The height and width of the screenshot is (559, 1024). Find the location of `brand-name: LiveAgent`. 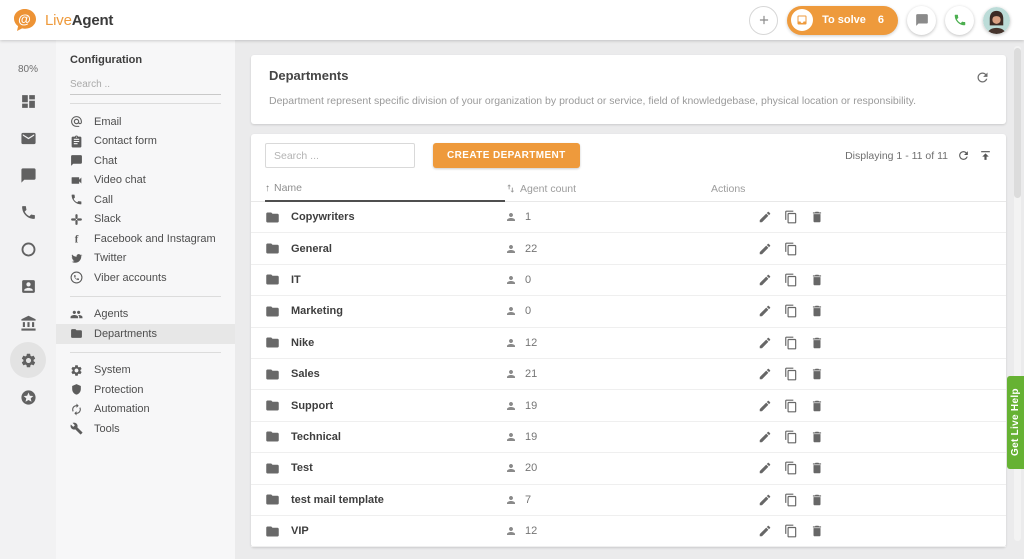

brand-name: LiveAgent is located at coordinates (79, 20).